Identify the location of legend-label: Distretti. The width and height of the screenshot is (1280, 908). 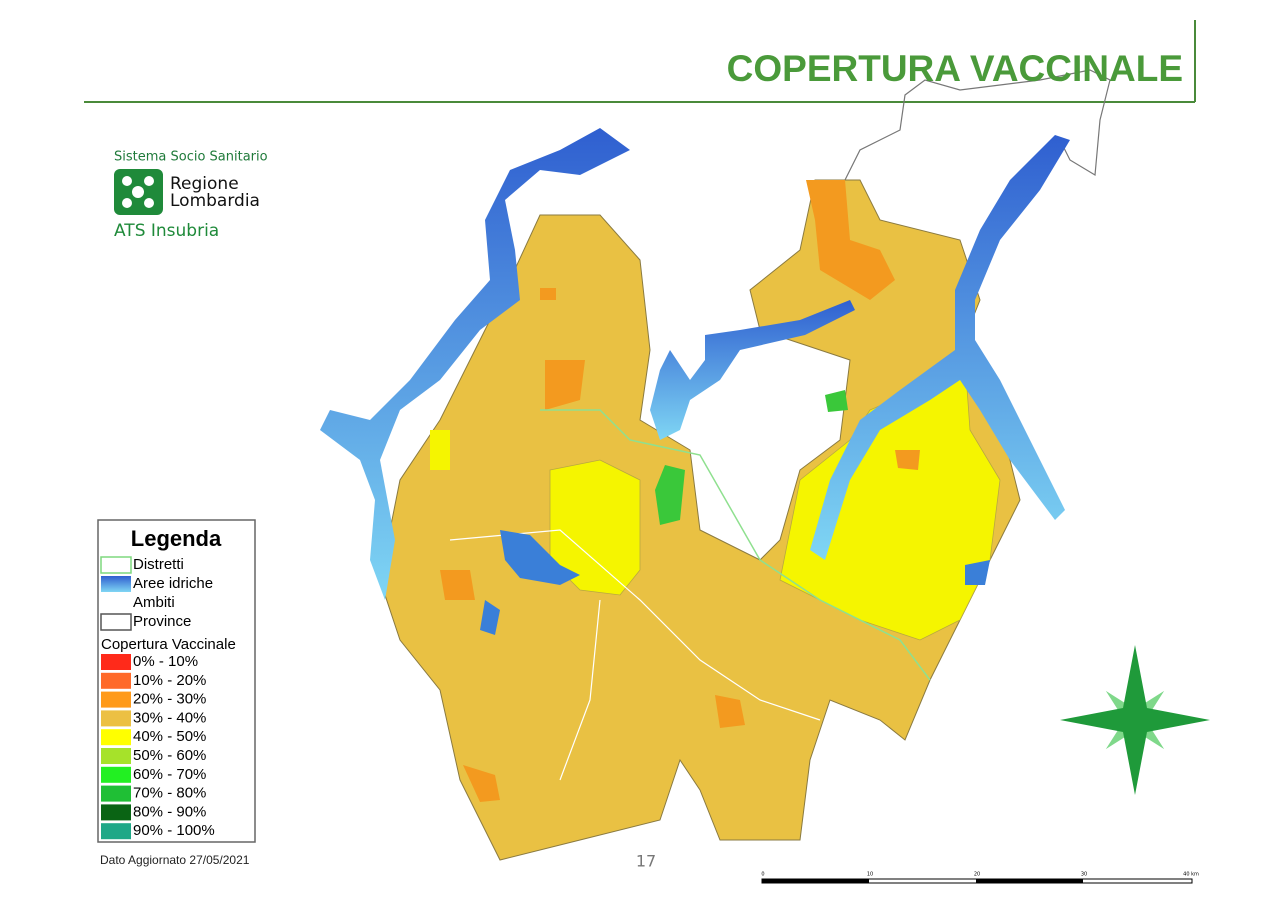
(158, 564).